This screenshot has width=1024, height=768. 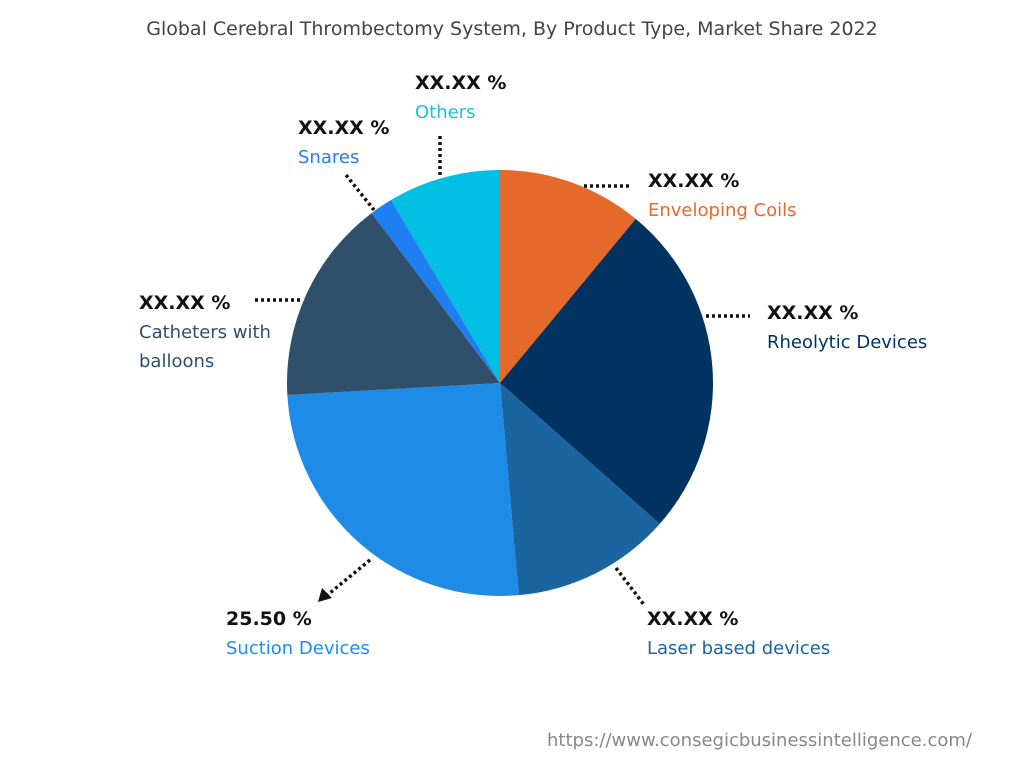 I want to click on pie-slice-rheolytic-devices, so click(x=606, y=371).